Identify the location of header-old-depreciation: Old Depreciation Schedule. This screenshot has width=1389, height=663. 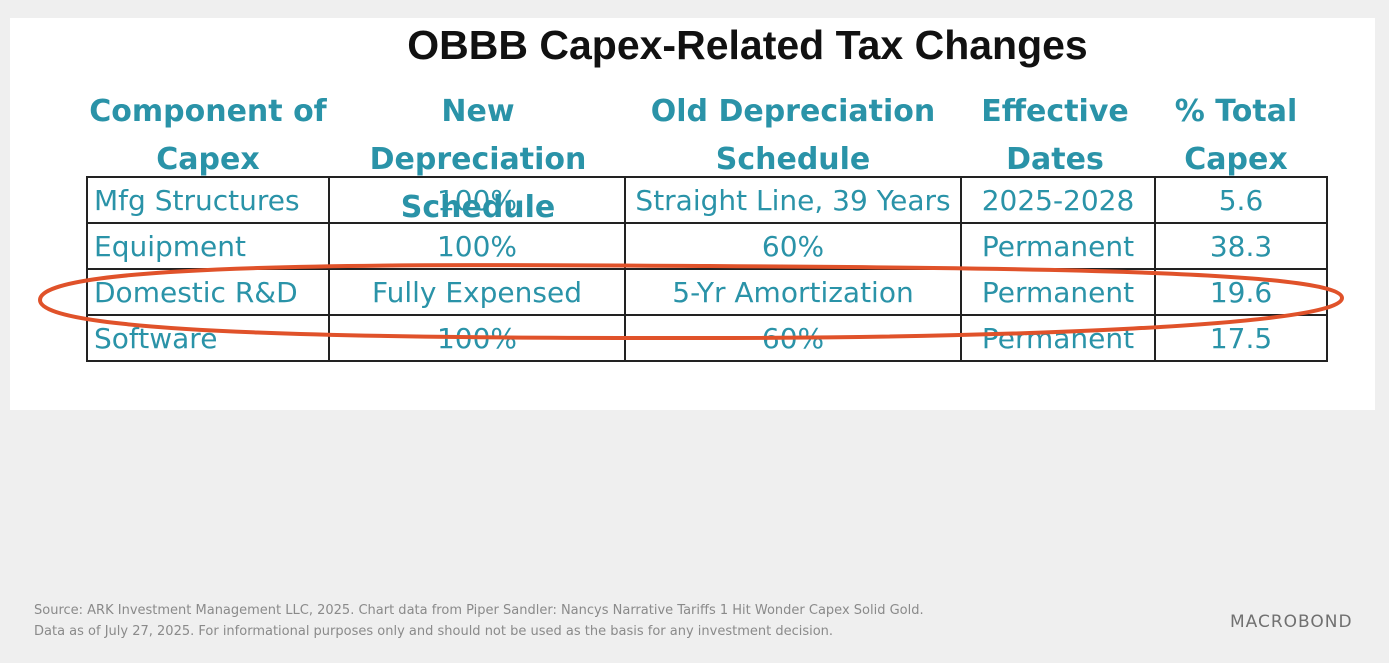
(793, 136).